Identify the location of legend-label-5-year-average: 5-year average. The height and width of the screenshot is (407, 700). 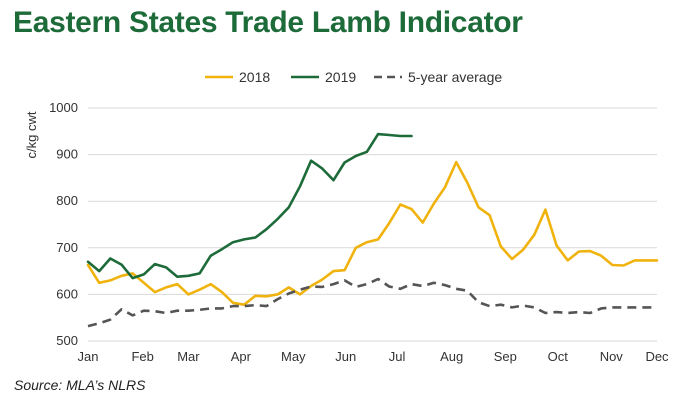
(455, 77).